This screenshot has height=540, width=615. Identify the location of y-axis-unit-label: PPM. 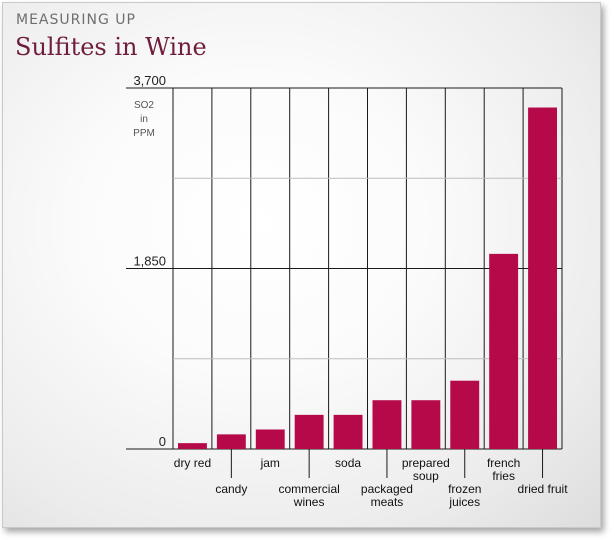
(144, 133).